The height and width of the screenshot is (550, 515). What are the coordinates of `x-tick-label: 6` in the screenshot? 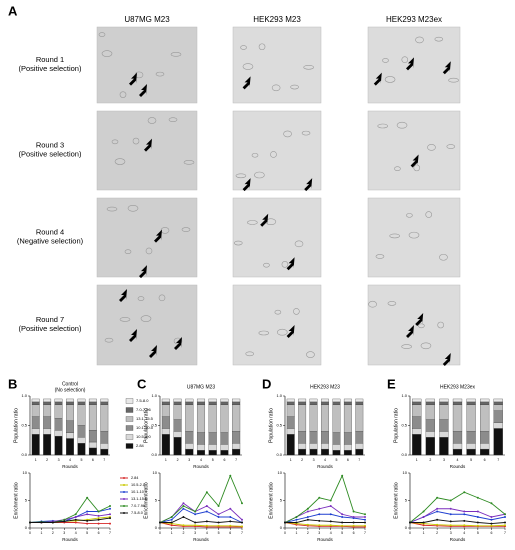 It's located at (354, 533).